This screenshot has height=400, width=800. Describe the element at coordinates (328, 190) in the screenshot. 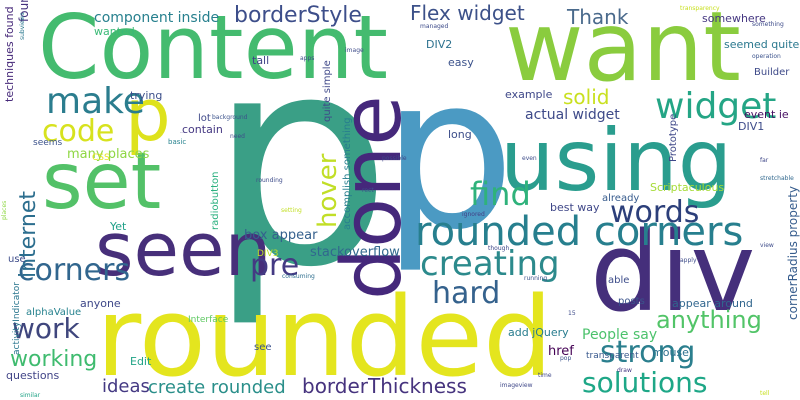

I see `word-hover: hover` at that location.